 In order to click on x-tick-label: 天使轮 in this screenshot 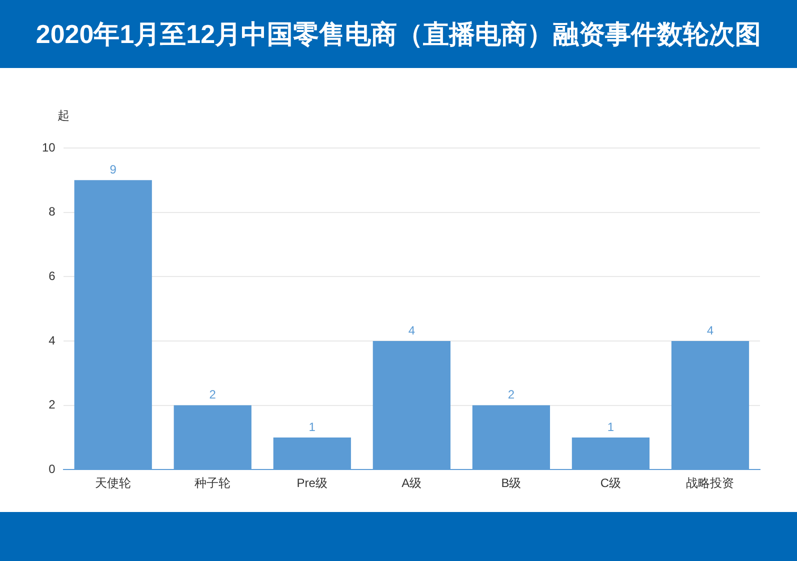, I will do `click(113, 483)`.